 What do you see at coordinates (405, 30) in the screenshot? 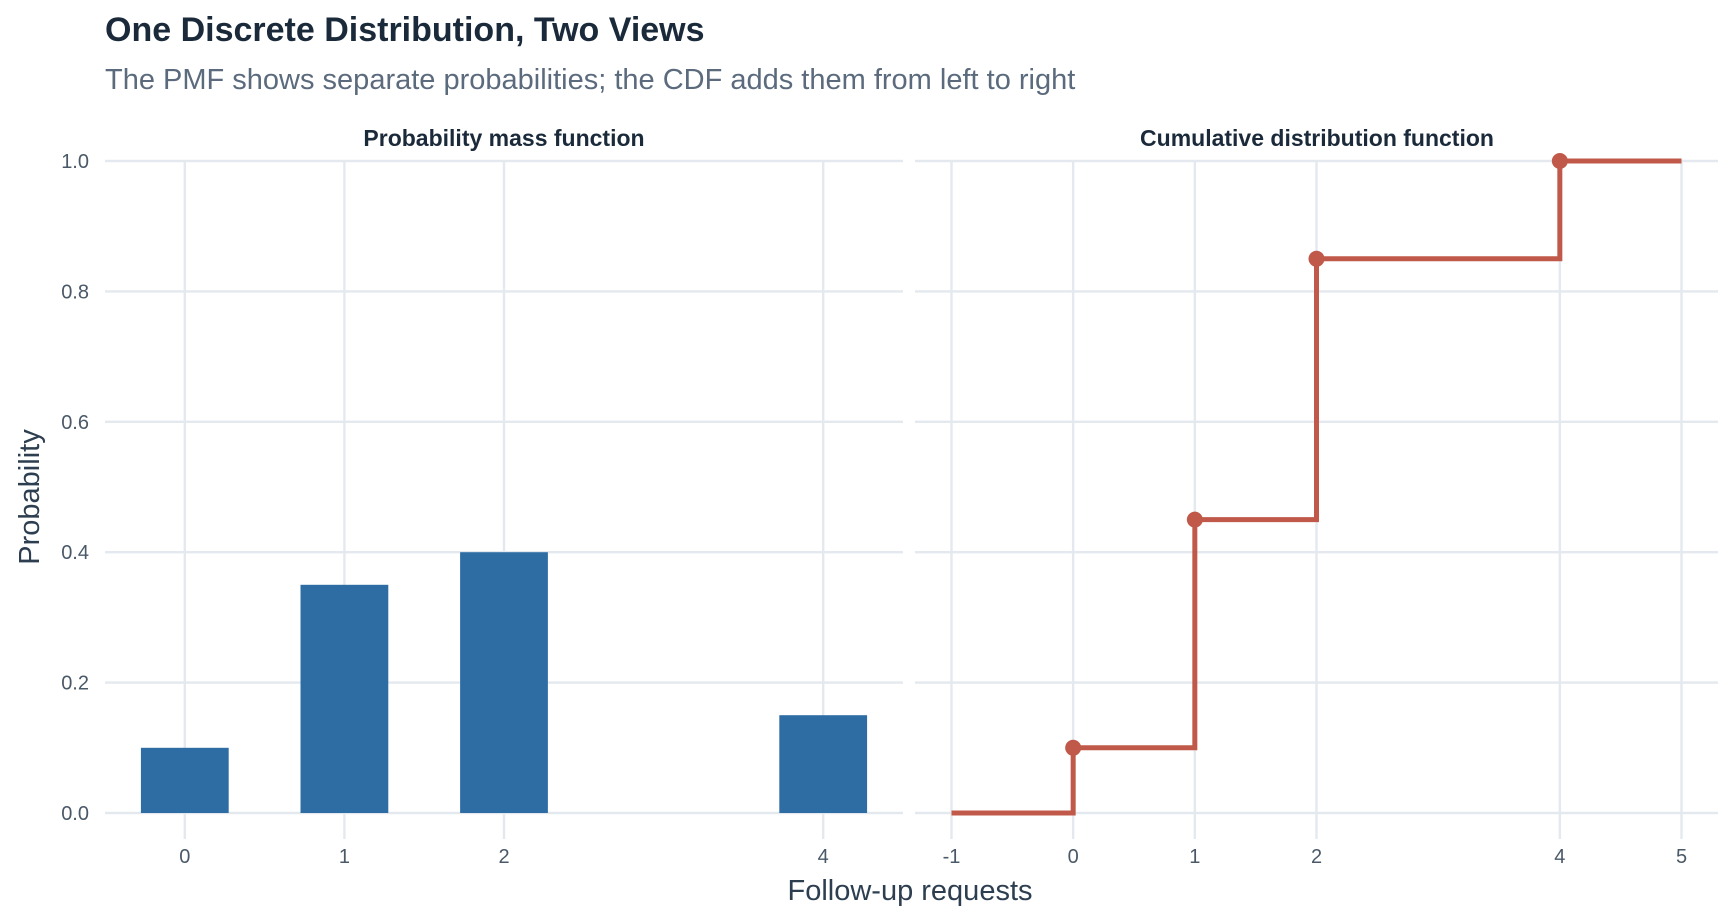
I see `chart-title: One Discrete Distribution, Two Views` at bounding box center [405, 30].